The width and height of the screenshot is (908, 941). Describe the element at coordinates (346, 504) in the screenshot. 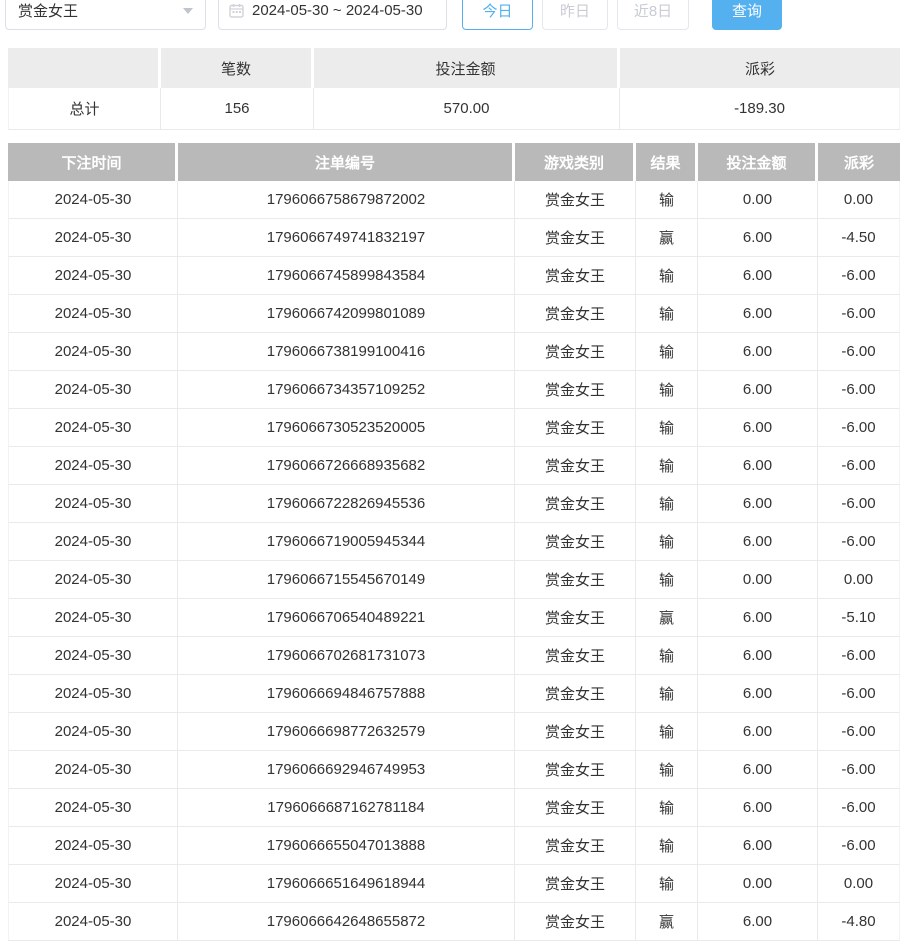

I see `bet-id-cell: 1796066722826945536` at that location.